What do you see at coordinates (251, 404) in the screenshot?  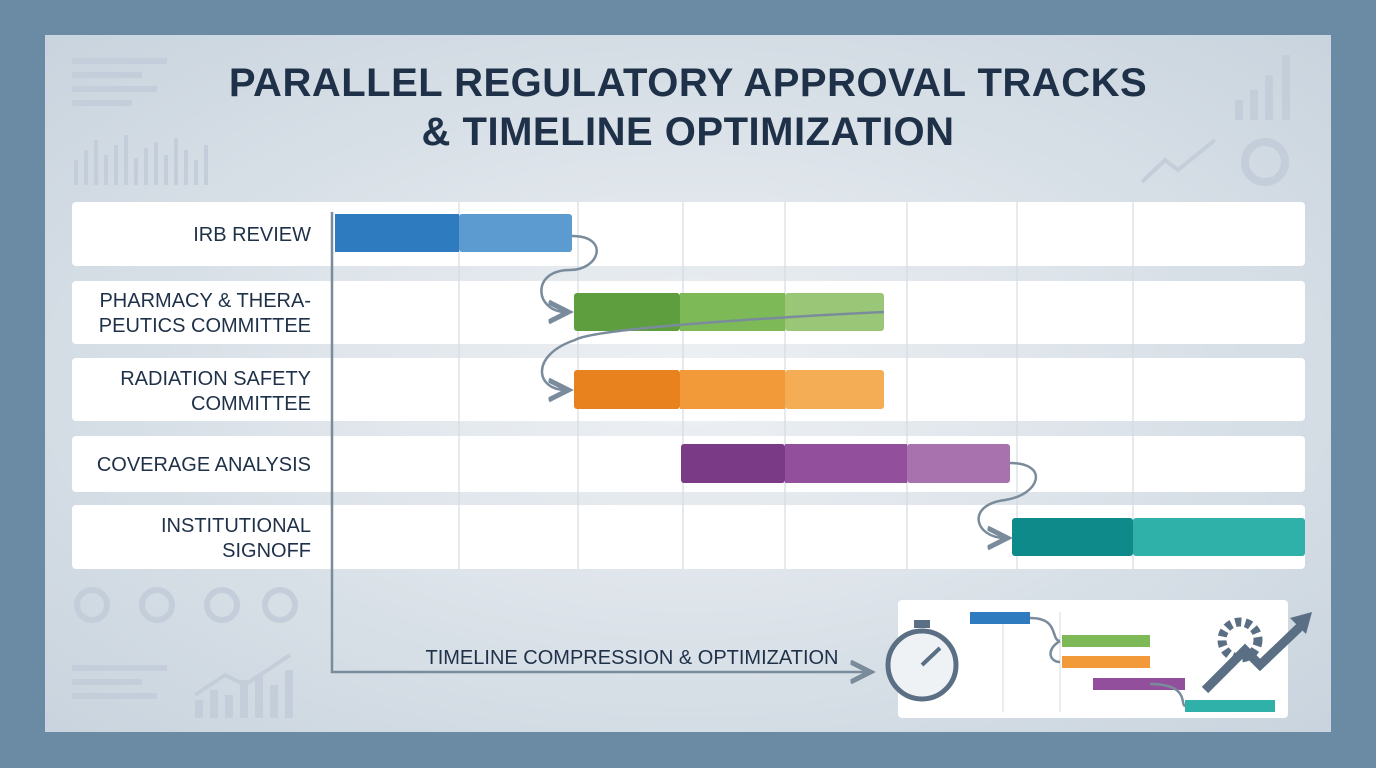 I see `track-label: COMMITTEE` at bounding box center [251, 404].